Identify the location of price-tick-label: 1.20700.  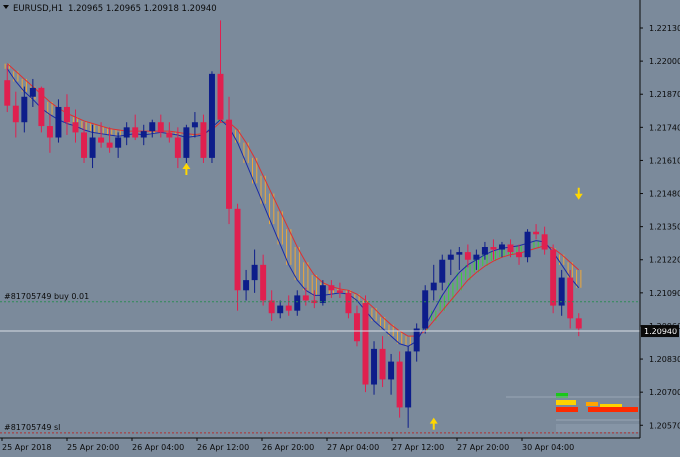
(664, 392).